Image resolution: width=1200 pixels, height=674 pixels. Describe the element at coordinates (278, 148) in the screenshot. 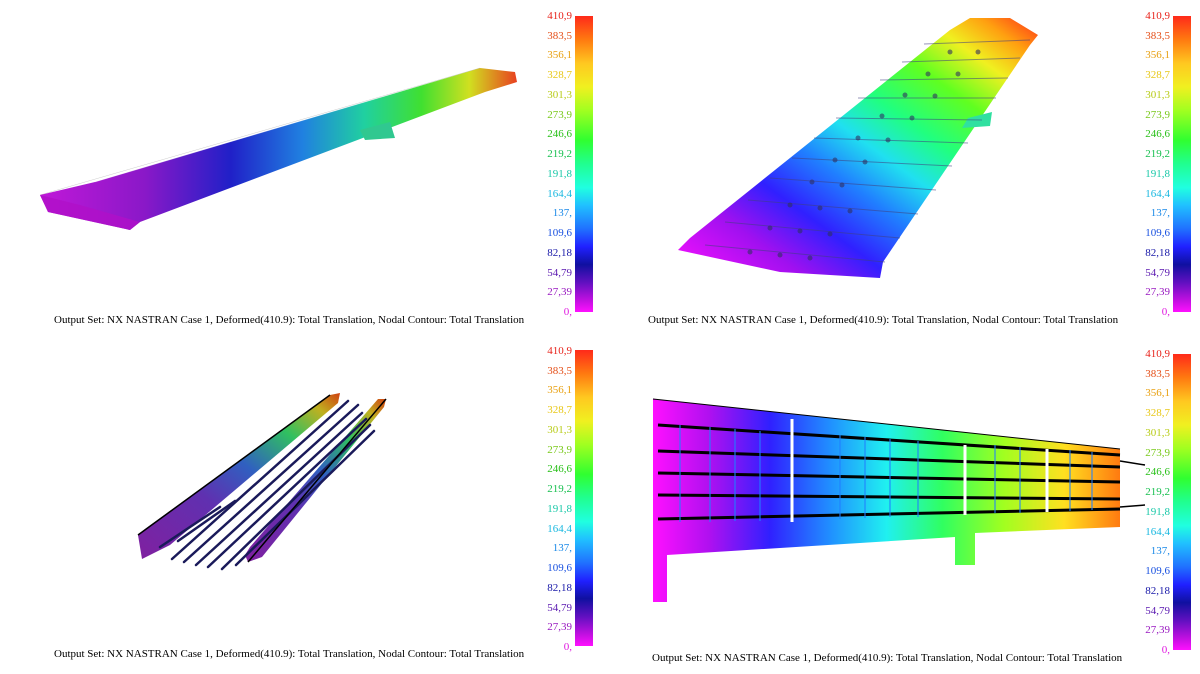

I see `wing-model-full` at that location.